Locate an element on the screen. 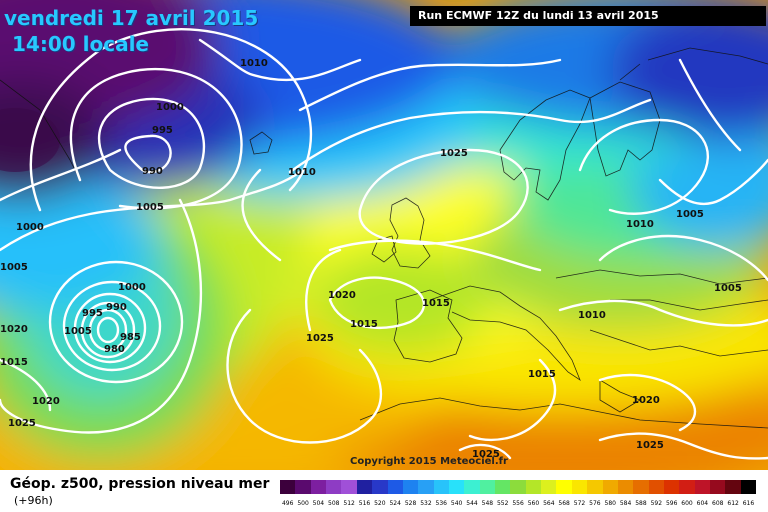 This screenshot has width=768, height=512. color-scale-value: 552 is located at coordinates (502, 503).